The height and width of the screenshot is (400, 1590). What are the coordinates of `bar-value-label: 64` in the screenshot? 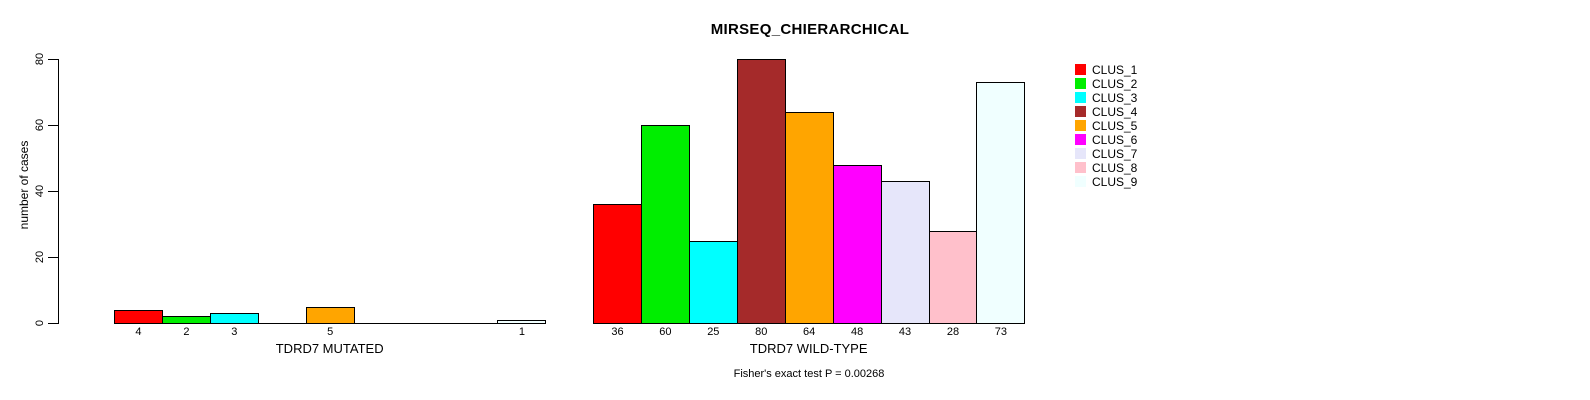 It's located at (809, 332).